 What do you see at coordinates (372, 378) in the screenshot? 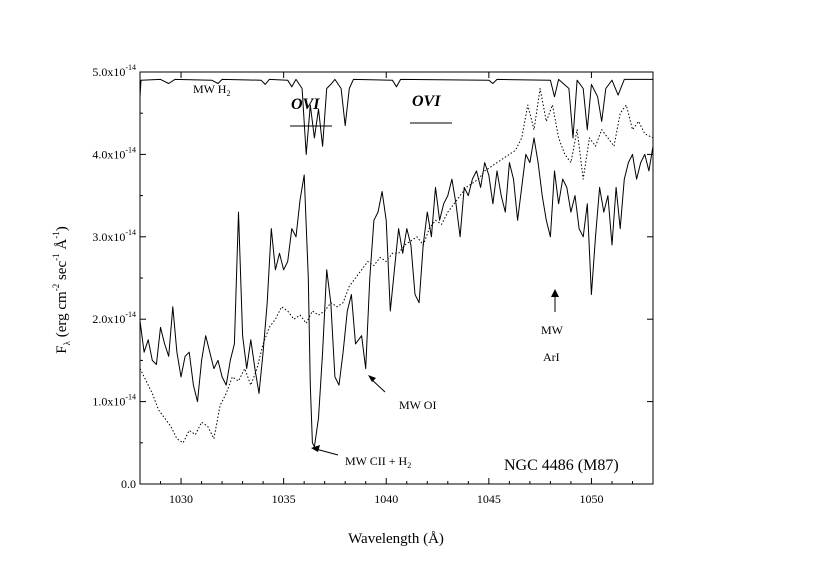
I see `mwoi-arrow-head` at bounding box center [372, 378].